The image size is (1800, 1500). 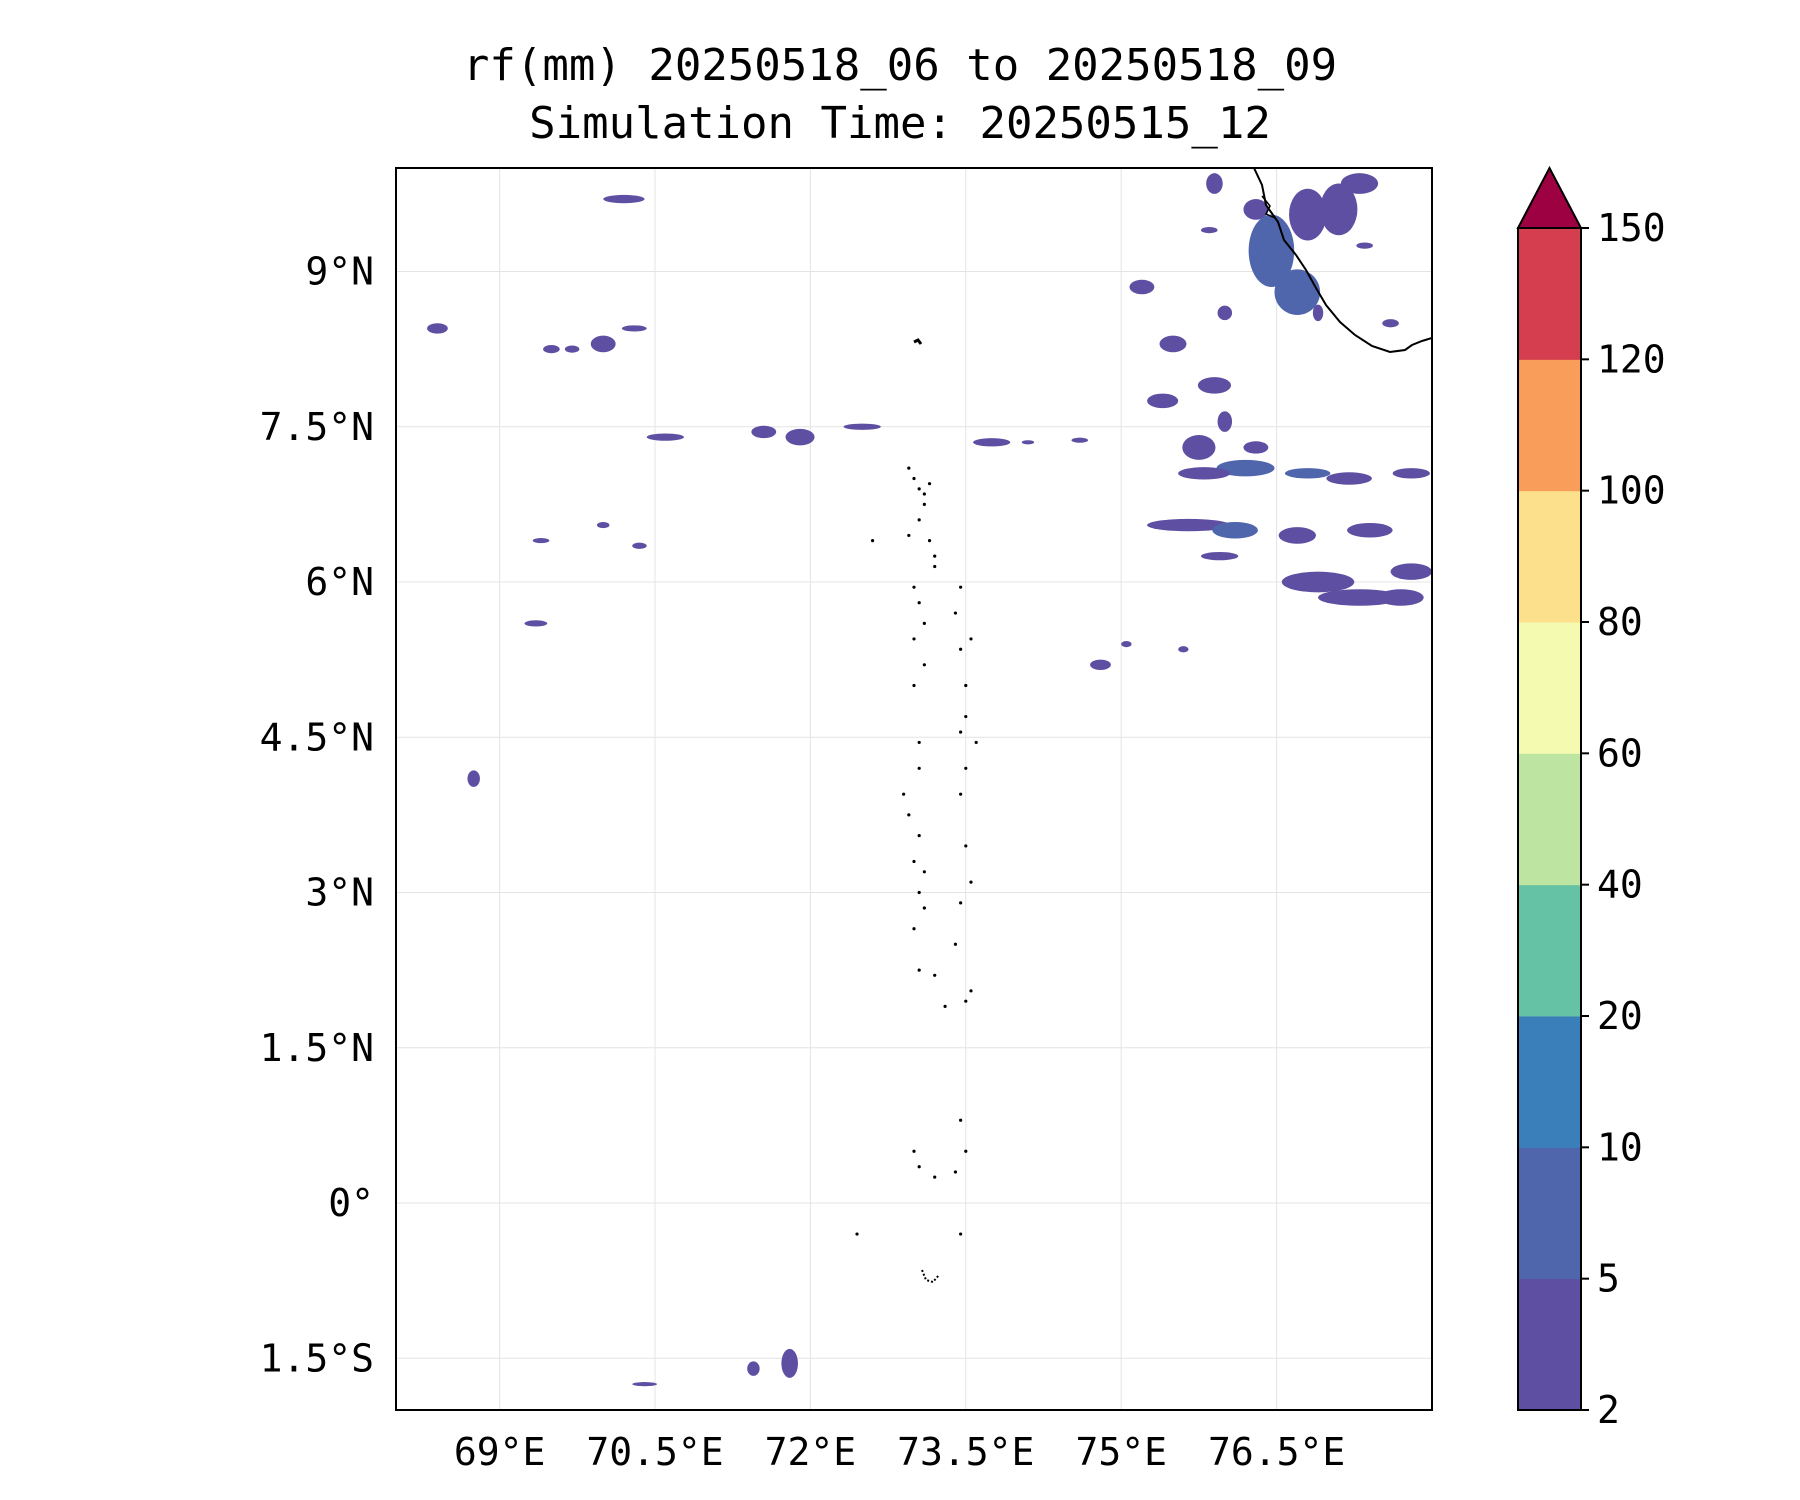 I want to click on colorbar-tick-label: 5, so click(x=1608, y=1279).